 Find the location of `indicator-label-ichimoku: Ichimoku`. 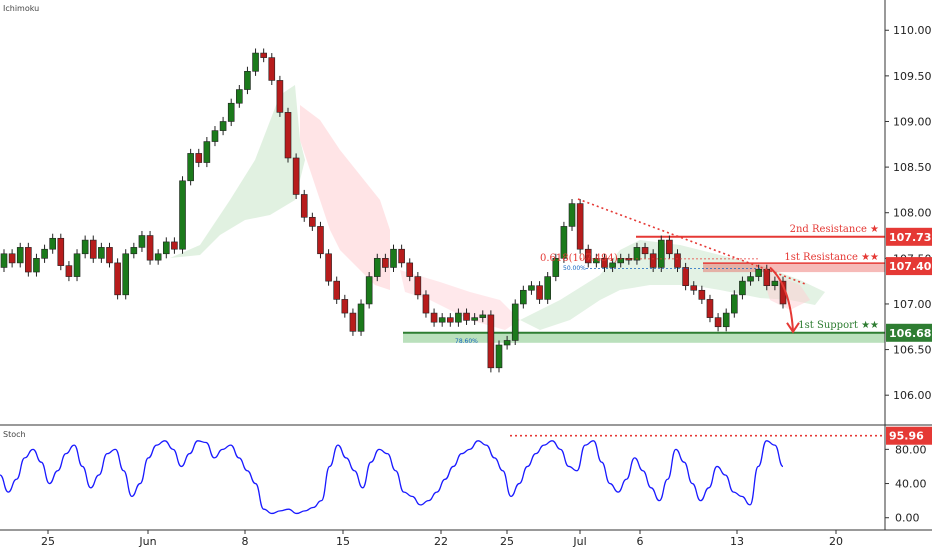

indicator-label-ichimoku: Ichimoku is located at coordinates (21, 8).